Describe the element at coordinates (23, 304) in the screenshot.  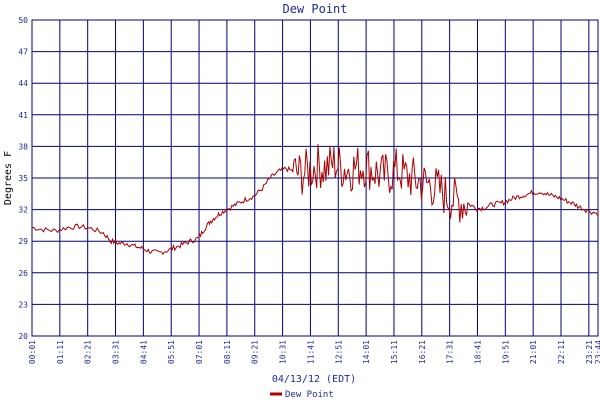
I see `y-tick-label: 23` at that location.